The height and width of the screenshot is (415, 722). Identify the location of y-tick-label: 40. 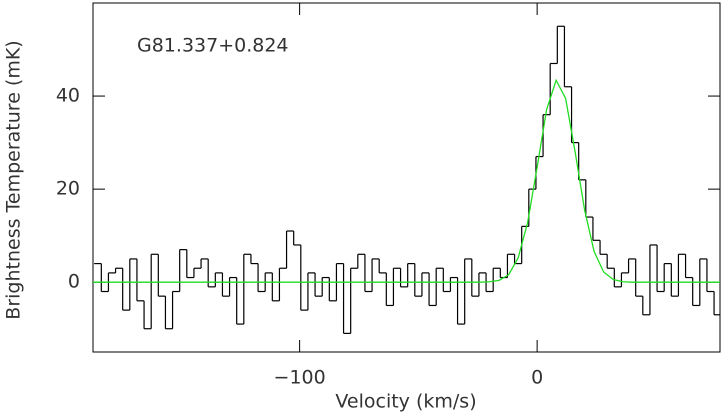
(68, 96).